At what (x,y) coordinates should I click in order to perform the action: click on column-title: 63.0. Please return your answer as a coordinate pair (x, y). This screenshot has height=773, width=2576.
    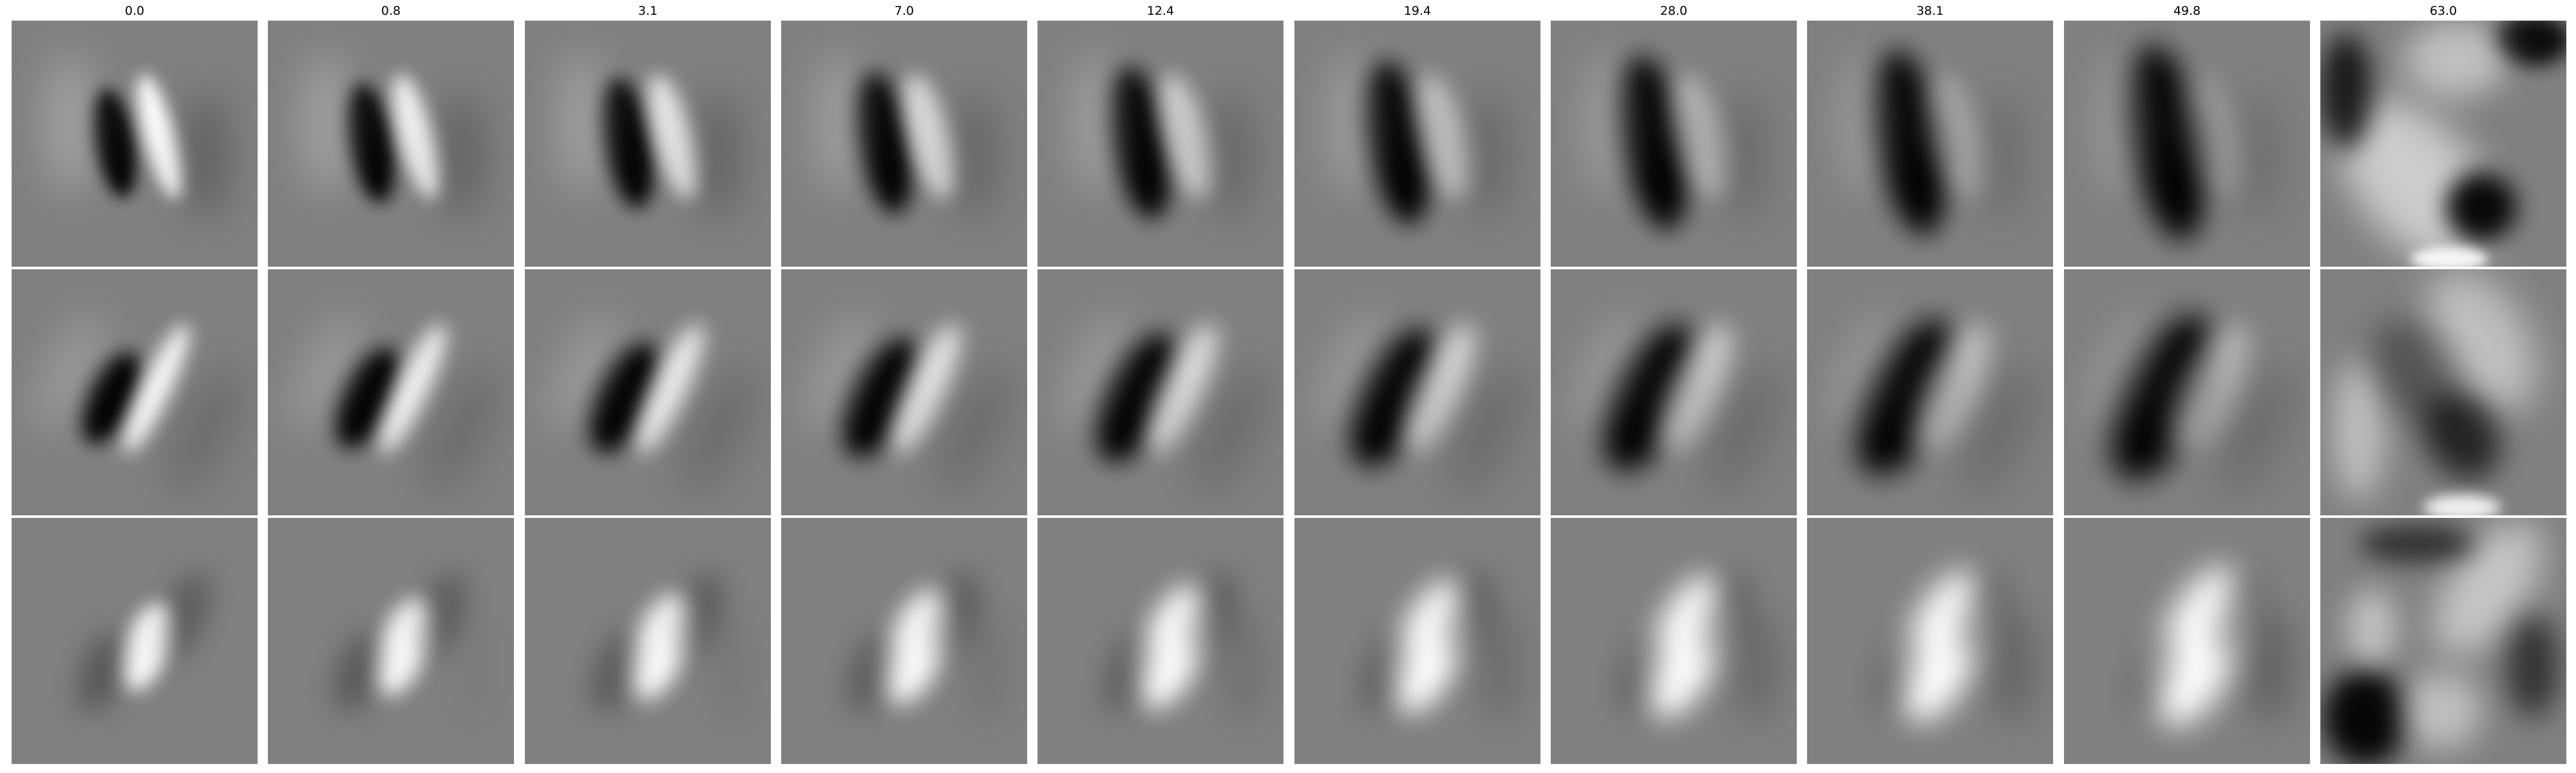
    Looking at the image, I should click on (2443, 11).